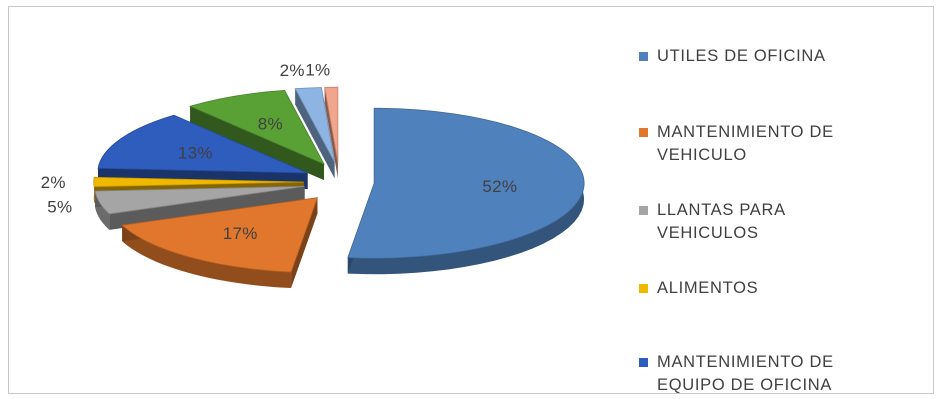 This screenshot has width=938, height=399. What do you see at coordinates (292, 70) in the screenshot?
I see `data-label-6: 2%` at bounding box center [292, 70].